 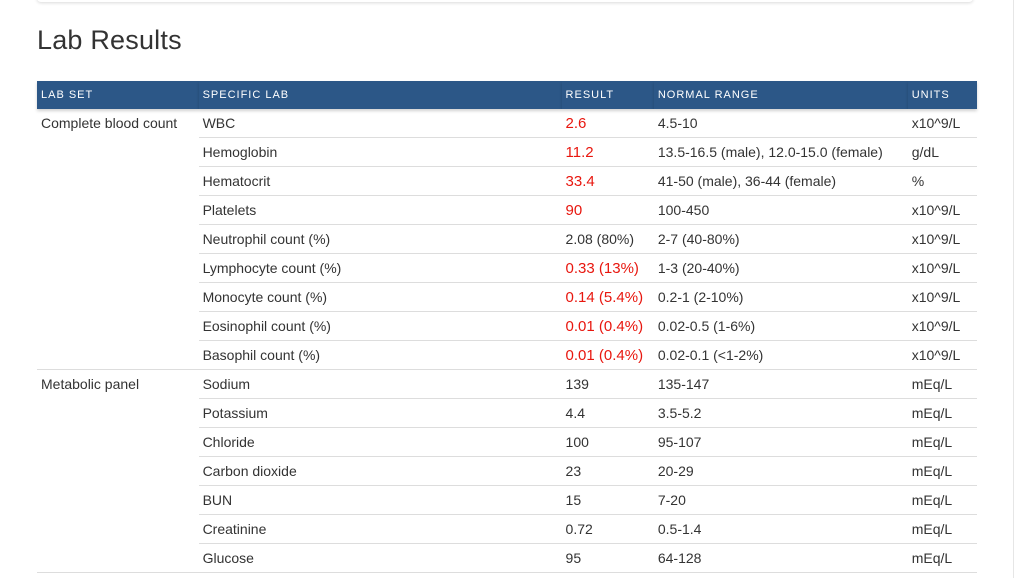 I want to click on normal-range-cell: 1-3 (20-40%), so click(x=780, y=268).